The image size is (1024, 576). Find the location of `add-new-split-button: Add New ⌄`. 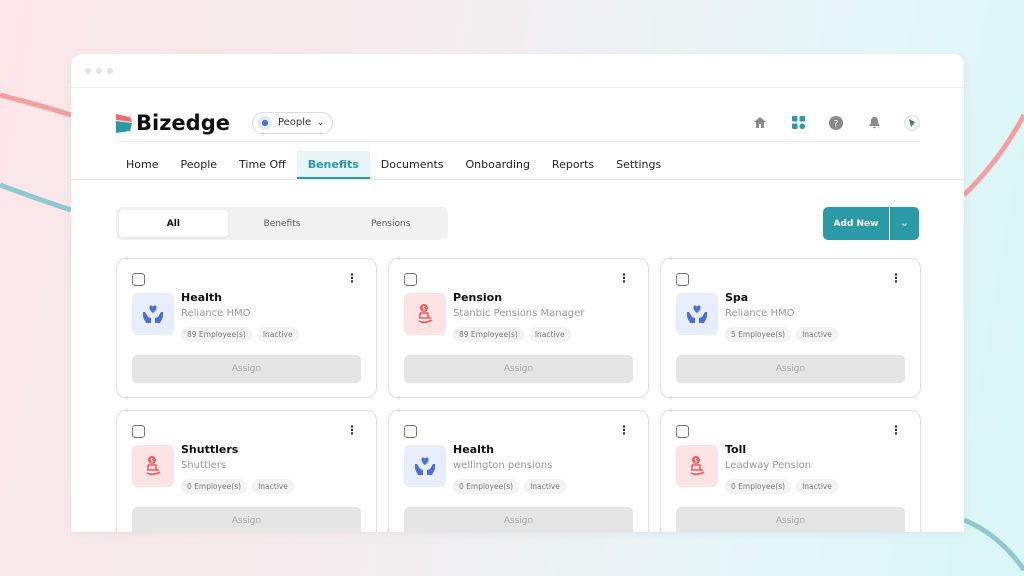

add-new-split-button: Add New ⌄ is located at coordinates (871, 223).